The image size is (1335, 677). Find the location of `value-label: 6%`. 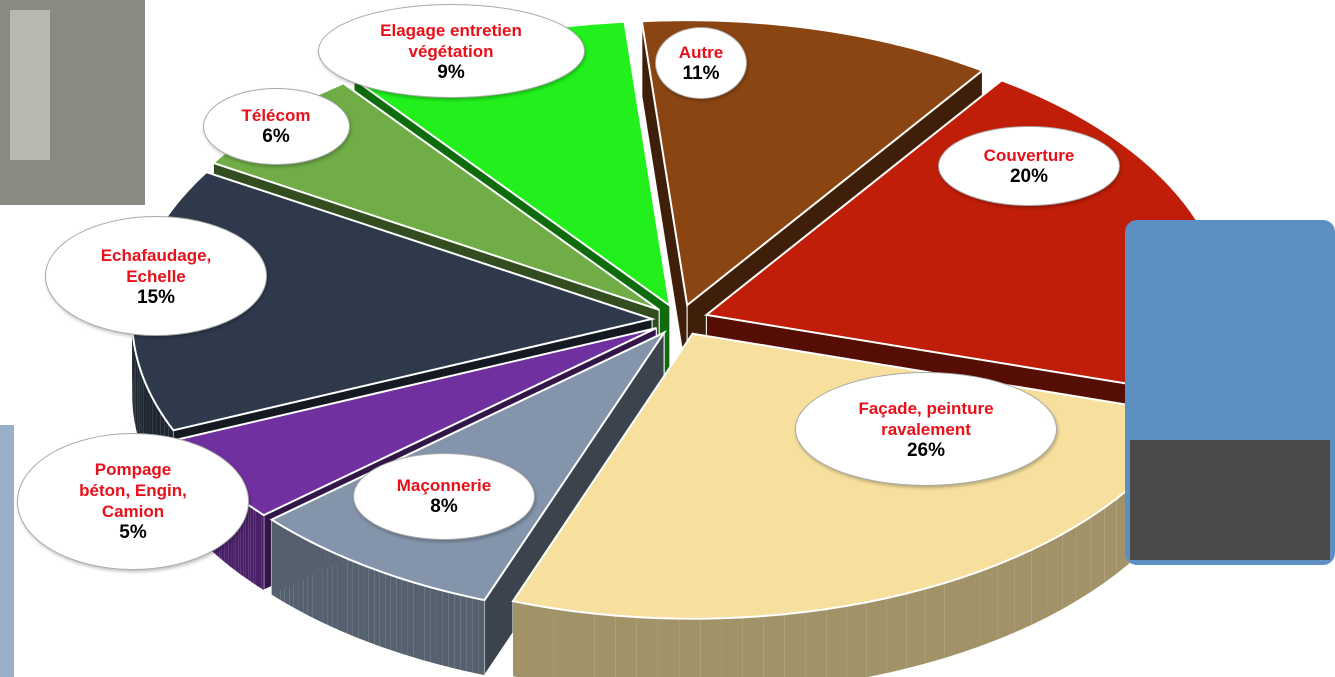

value-label: 6% is located at coordinates (276, 136).